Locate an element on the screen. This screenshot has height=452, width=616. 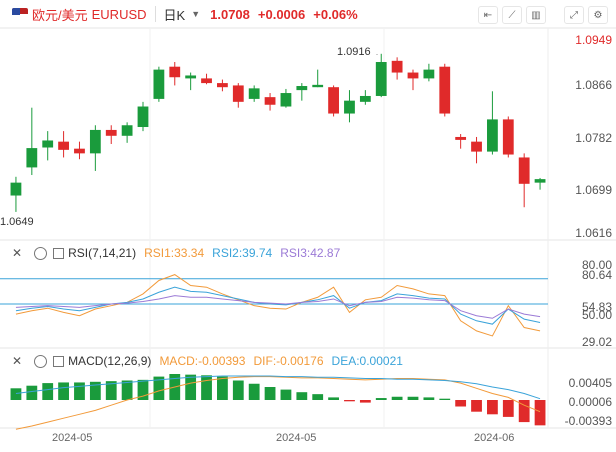
toolbar: ⇤ ⟋ ▥ ⤢ ⚙ is located at coordinates (543, 15).